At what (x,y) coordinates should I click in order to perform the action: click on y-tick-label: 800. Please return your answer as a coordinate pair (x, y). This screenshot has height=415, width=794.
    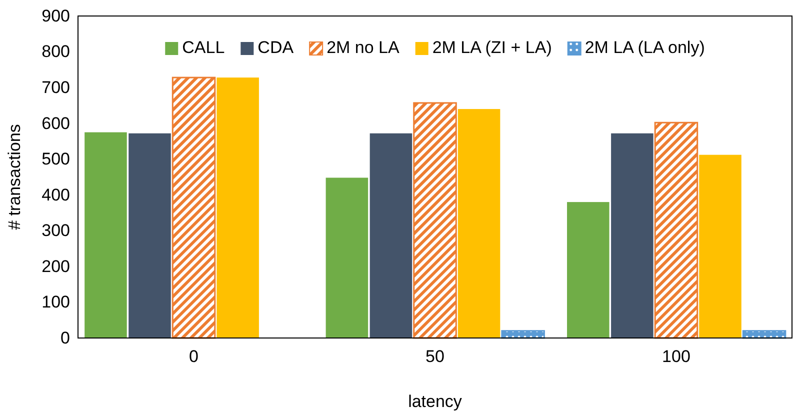
    Looking at the image, I should click on (56, 52).